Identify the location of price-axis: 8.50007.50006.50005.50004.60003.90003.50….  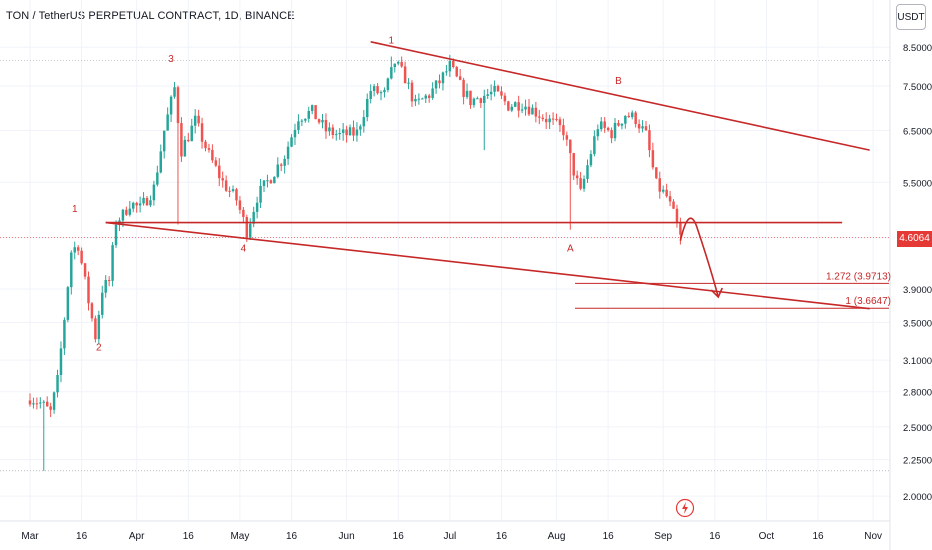
(917, 273).